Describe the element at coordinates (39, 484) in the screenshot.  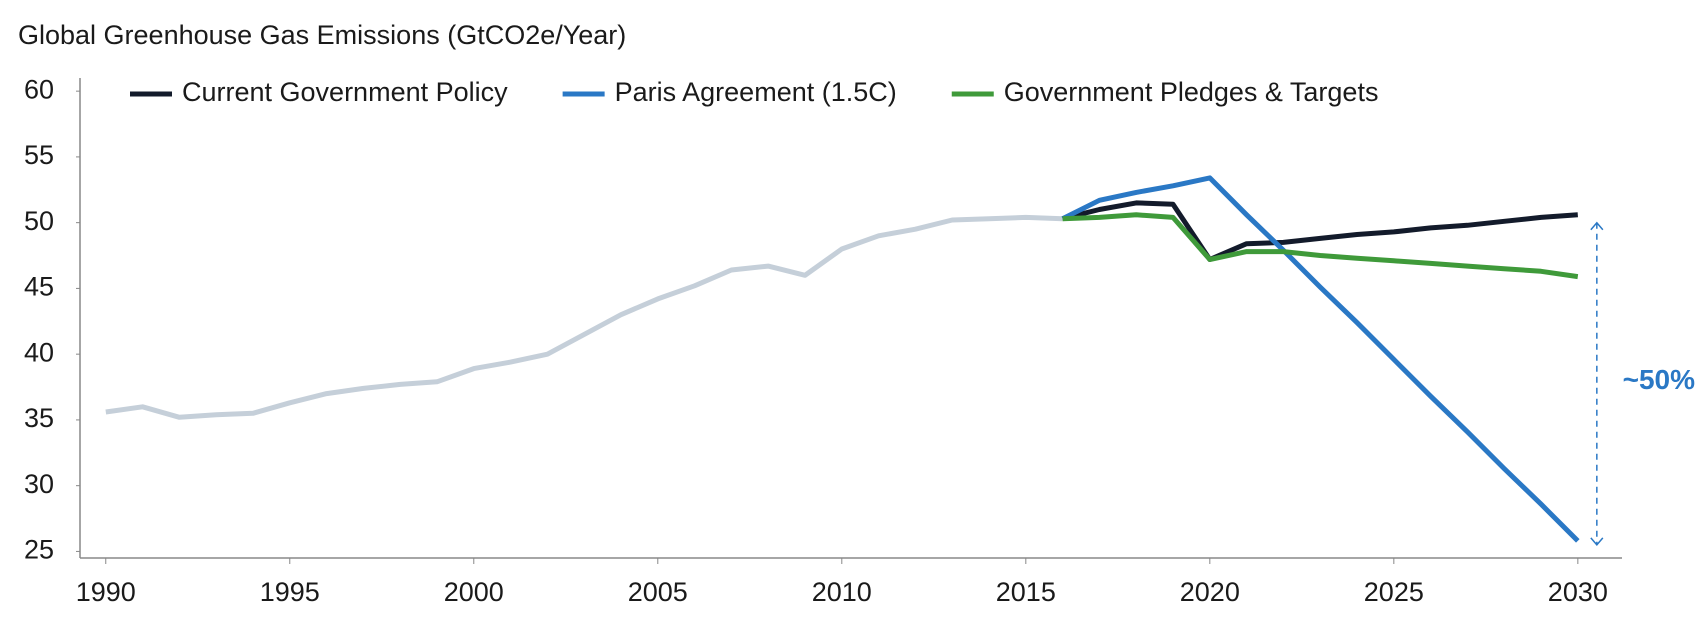
I see `y-tick-label: 30` at that location.